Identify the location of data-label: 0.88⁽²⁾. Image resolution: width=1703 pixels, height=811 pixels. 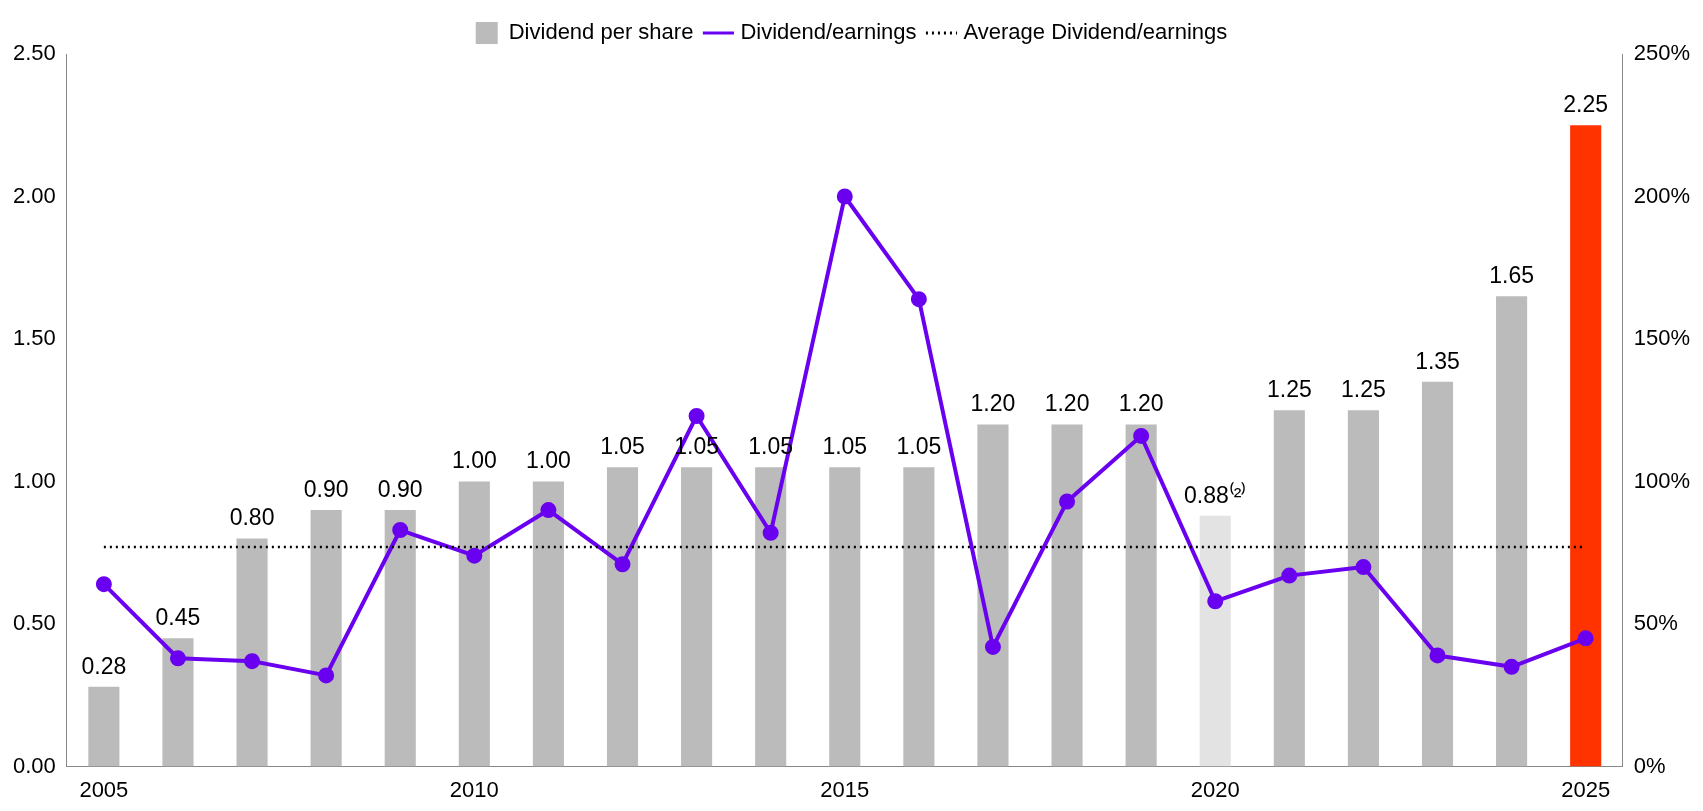
(1215, 494).